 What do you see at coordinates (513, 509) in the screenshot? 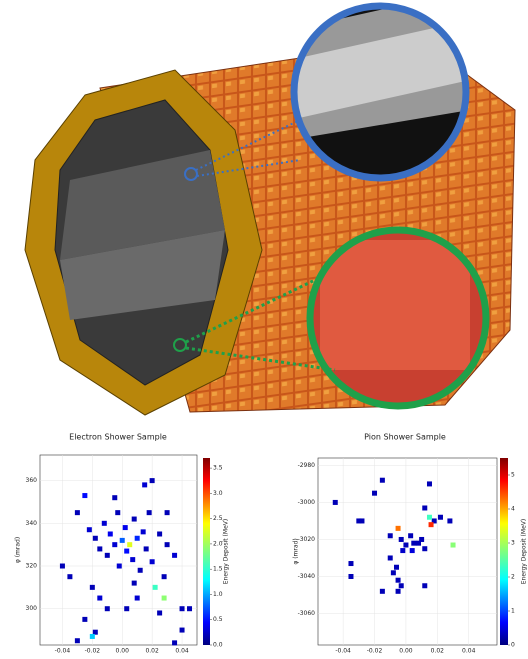
I see `colorbar-tick-label: 4` at bounding box center [513, 509].